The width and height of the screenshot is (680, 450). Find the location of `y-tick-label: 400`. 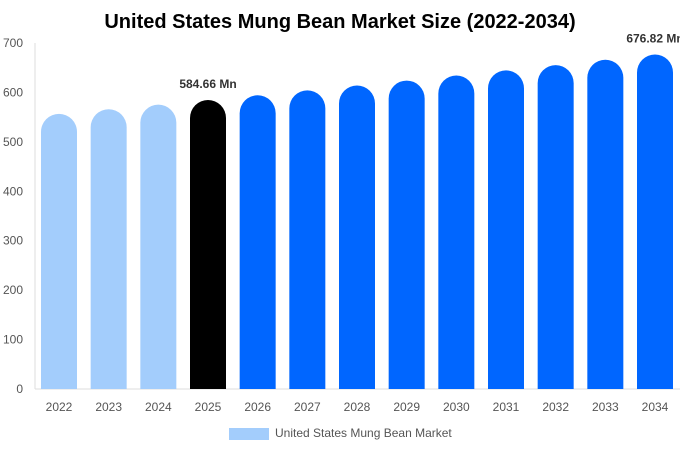

y-tick-label: 400 is located at coordinates (13, 191).